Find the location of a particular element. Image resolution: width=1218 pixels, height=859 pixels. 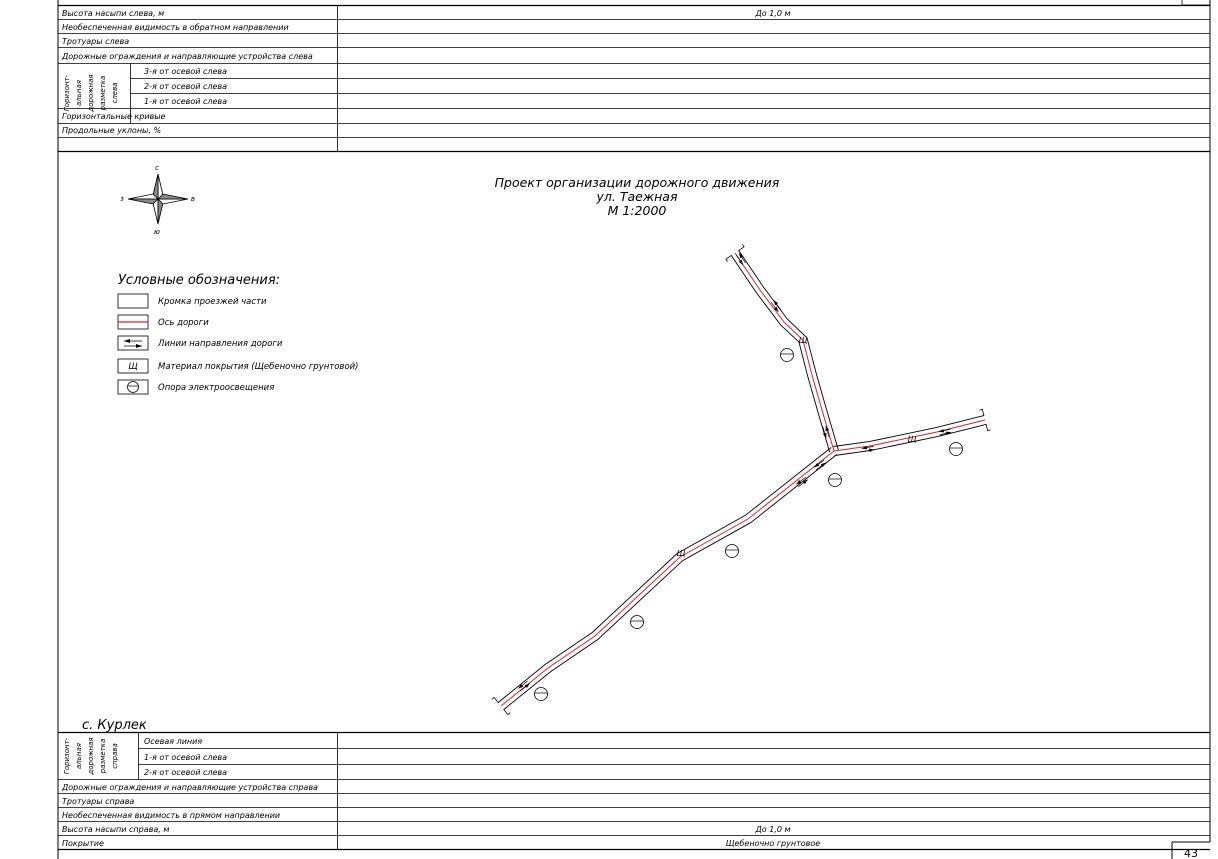

page-number: 43 is located at coordinates (1191, 853).